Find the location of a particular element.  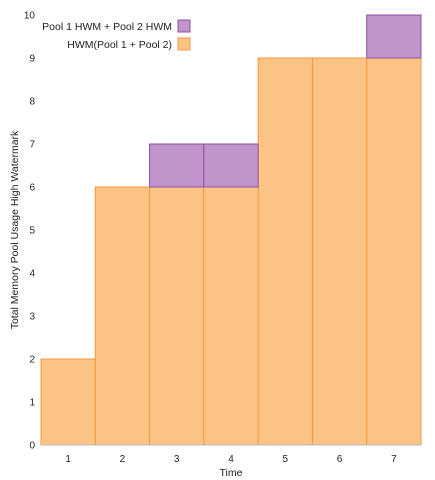

y-tick-label-8: 8 is located at coordinates (32, 102).